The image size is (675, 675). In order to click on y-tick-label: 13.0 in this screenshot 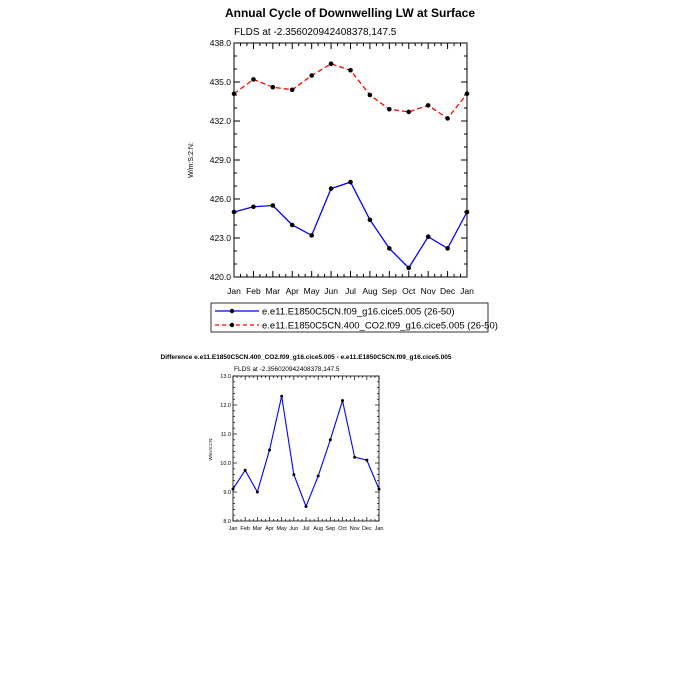, I will do `click(225, 377)`.